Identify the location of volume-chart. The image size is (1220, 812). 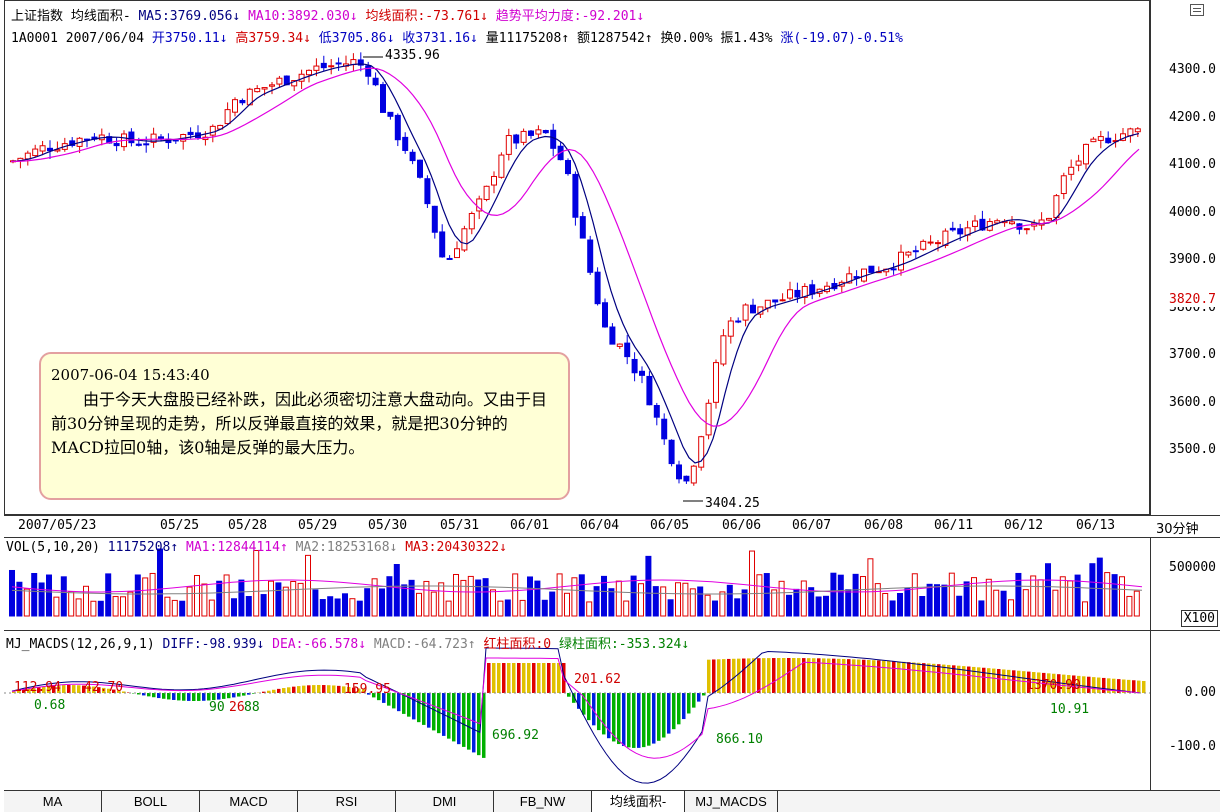
(577, 584).